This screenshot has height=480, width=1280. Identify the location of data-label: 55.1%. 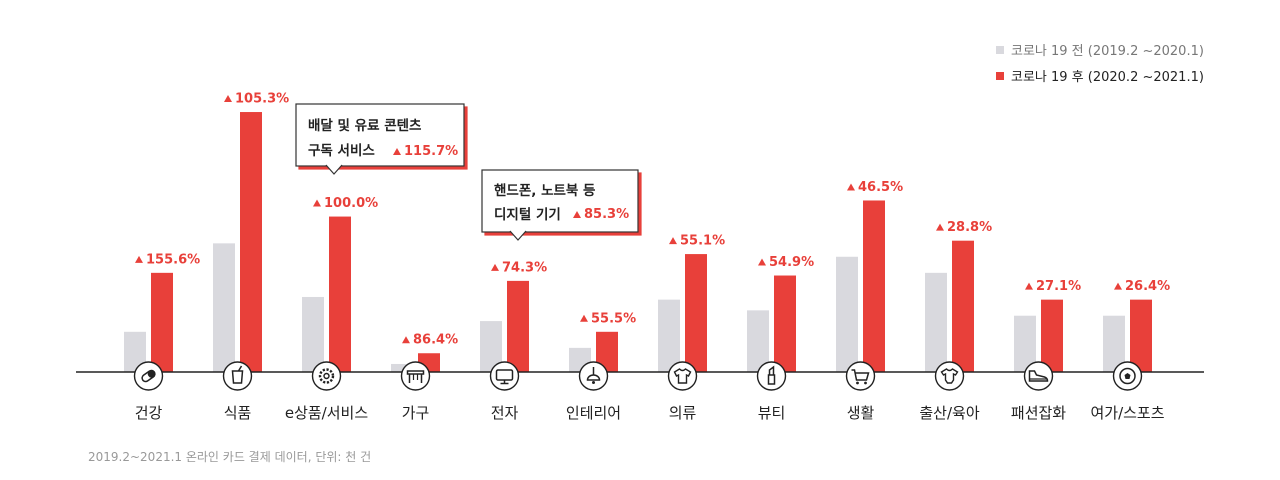
(697, 241).